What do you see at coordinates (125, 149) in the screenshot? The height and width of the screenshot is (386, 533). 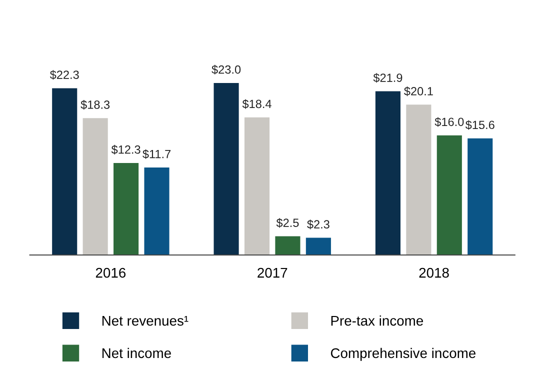 I see `data-label: $12.3` at bounding box center [125, 149].